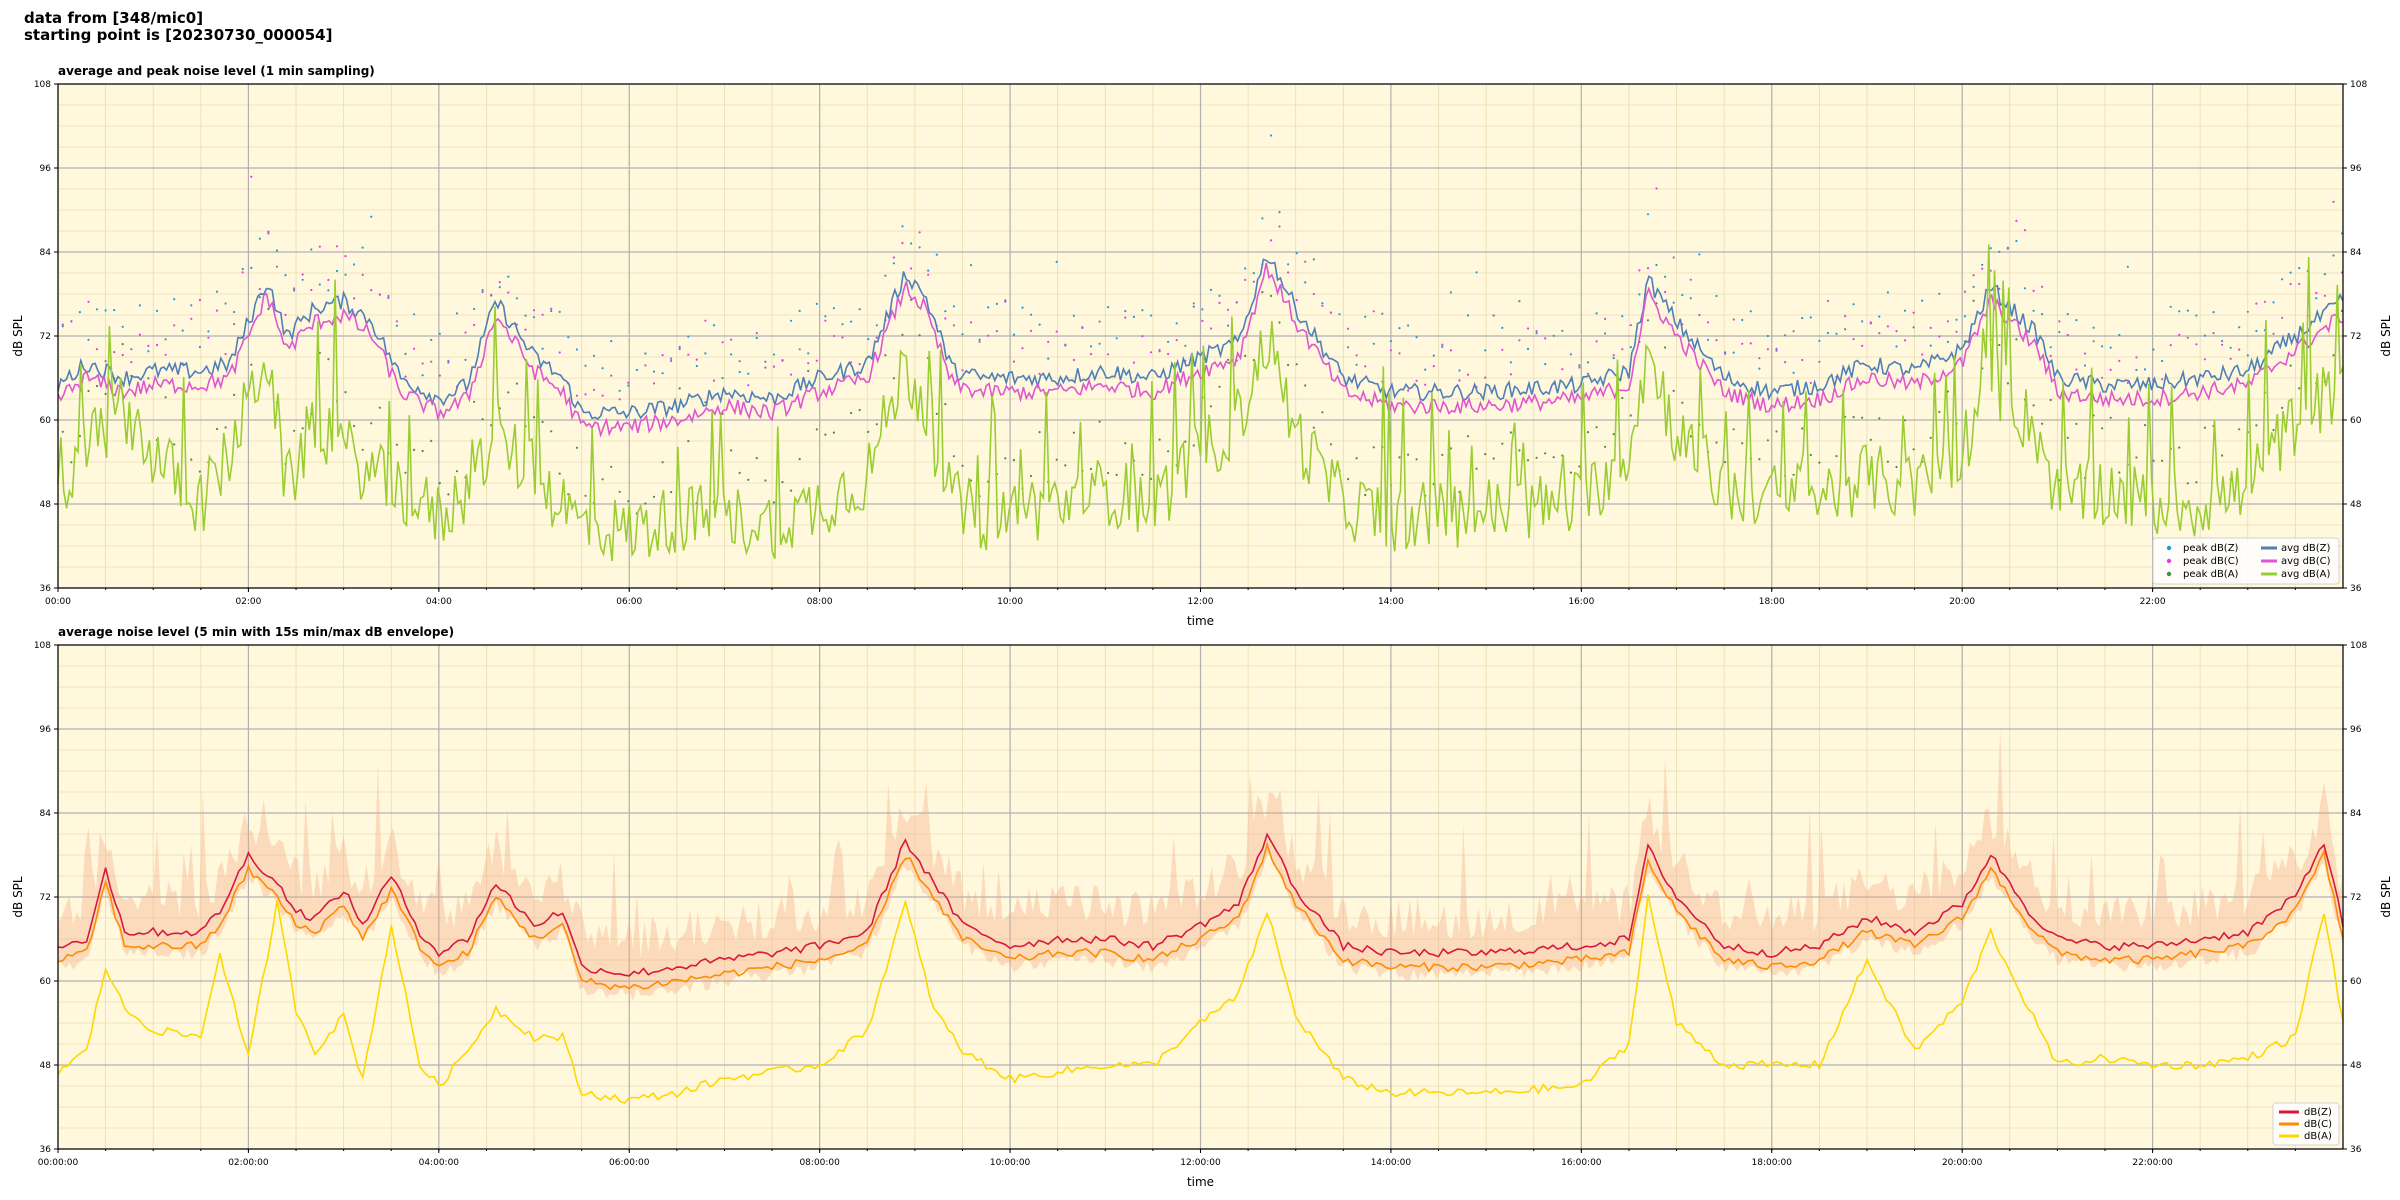 This screenshot has width=2400, height=1200. What do you see at coordinates (1581, 602) in the screenshot?
I see `x-tick-label: 16:00` at bounding box center [1581, 602].